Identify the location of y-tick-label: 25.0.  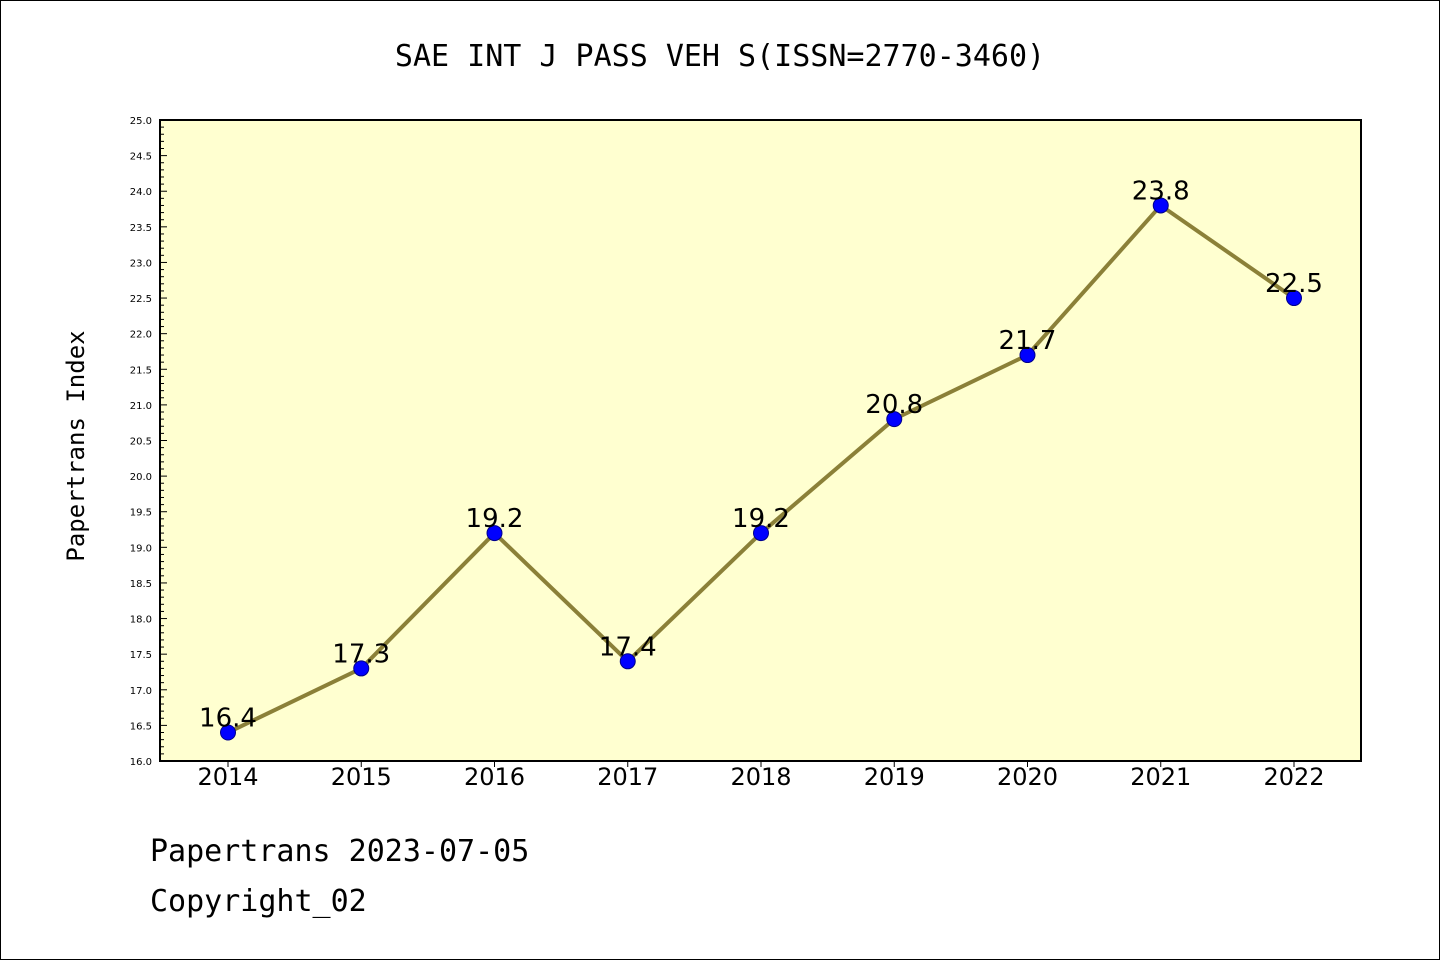
(141, 121).